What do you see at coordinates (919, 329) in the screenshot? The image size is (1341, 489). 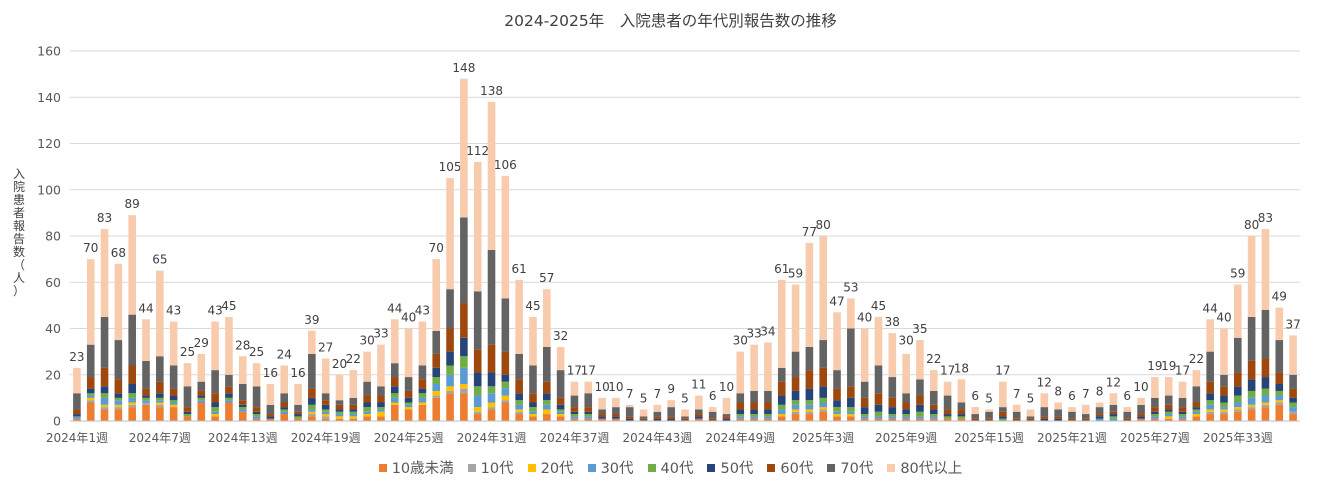 I see `total-label: 35` at bounding box center [919, 329].